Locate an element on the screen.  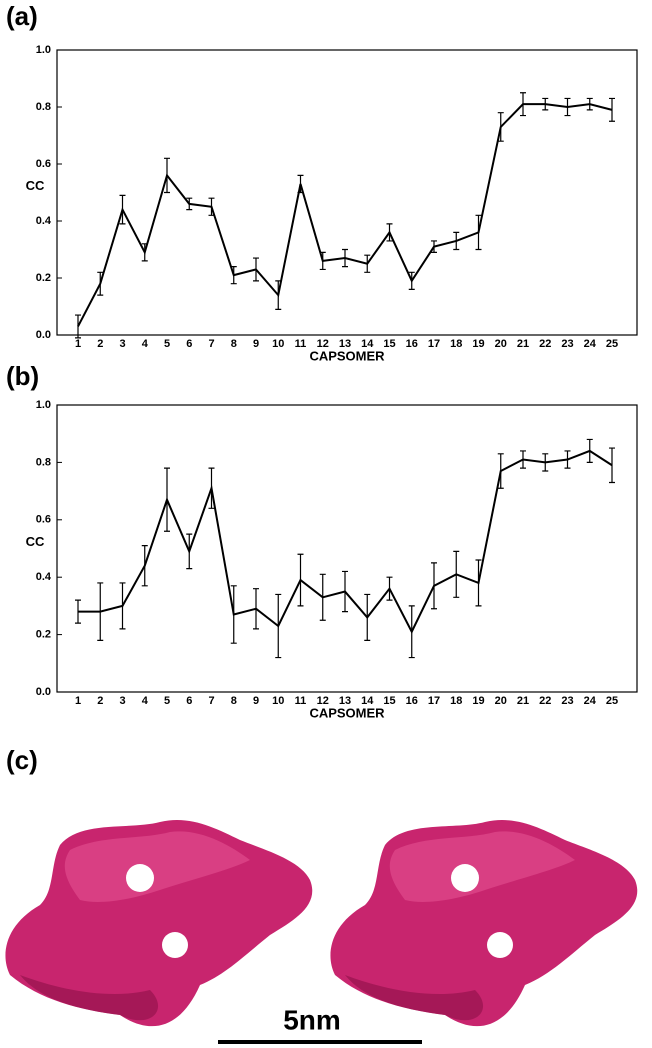
y-tick-label: 0.8 is located at coordinates (43, 462).